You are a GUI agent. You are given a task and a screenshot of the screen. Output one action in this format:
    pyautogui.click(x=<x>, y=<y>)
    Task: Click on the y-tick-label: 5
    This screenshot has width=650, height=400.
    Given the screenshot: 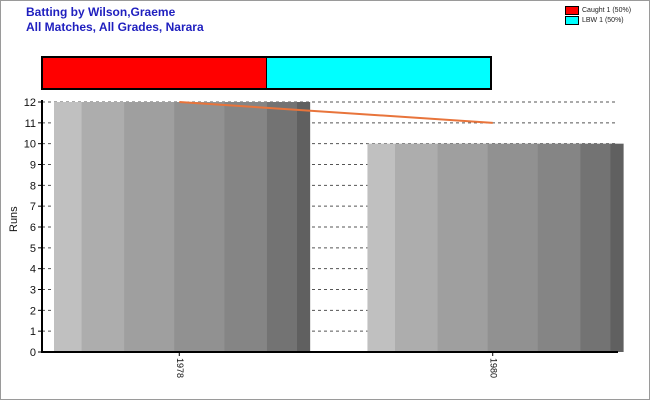 What is the action you would take?
    pyautogui.click(x=33, y=249)
    